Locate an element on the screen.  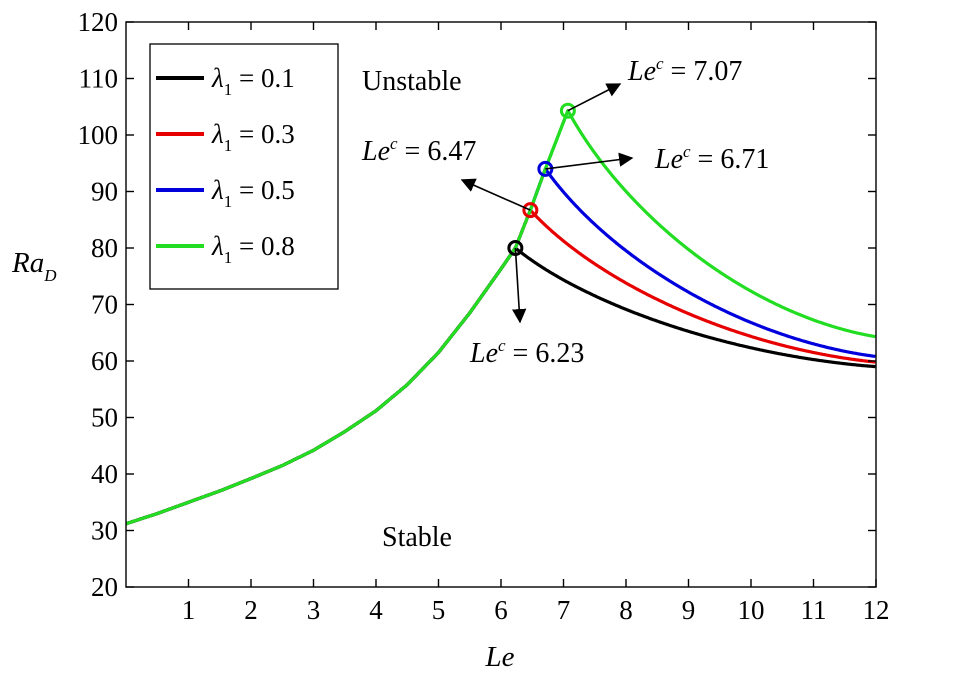
x-tick-label-6: 6 is located at coordinates (501, 610).